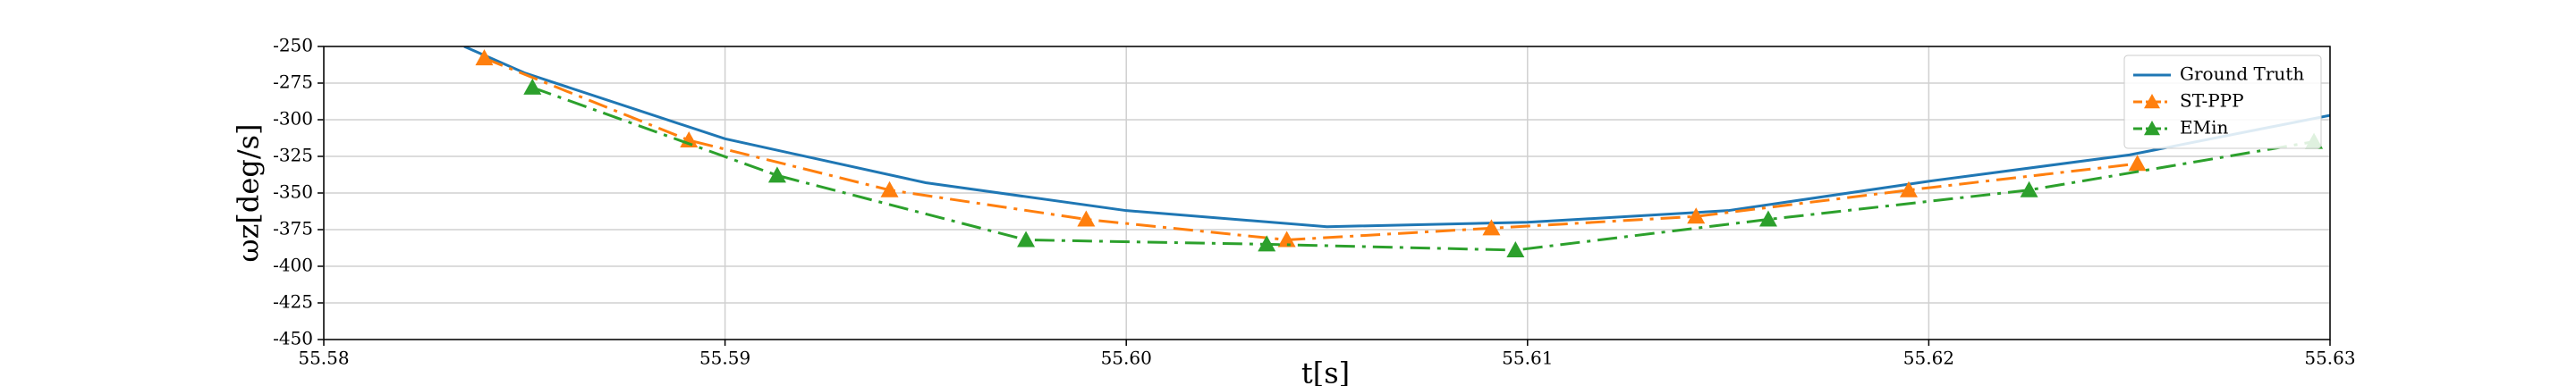 The width and height of the screenshot is (2576, 386). Describe the element at coordinates (293, 302) in the screenshot. I see `y-tick-label: -425` at that location.